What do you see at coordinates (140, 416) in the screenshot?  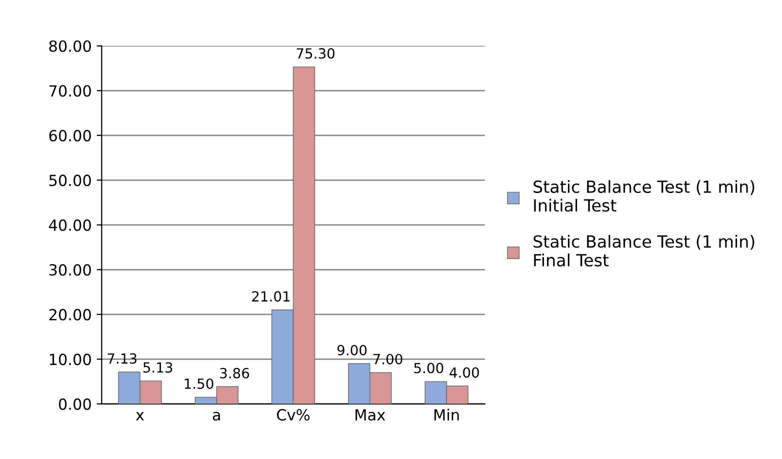 I see `x-tick-label: x` at bounding box center [140, 416].